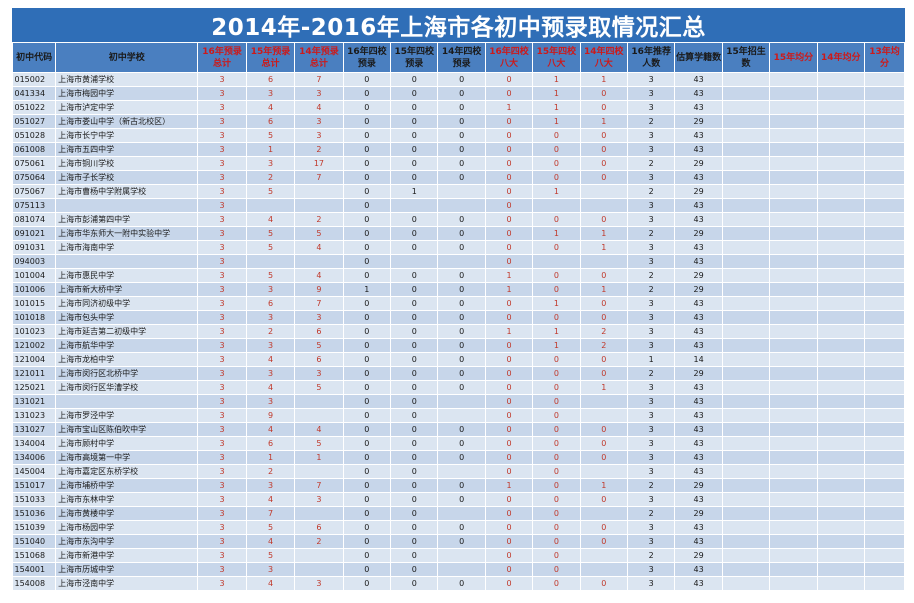 Image resolution: width=914 pixels, height=603 pixels. What do you see at coordinates (34, 135) in the screenshot?
I see `school-code-cell: 051028` at bounding box center [34, 135].